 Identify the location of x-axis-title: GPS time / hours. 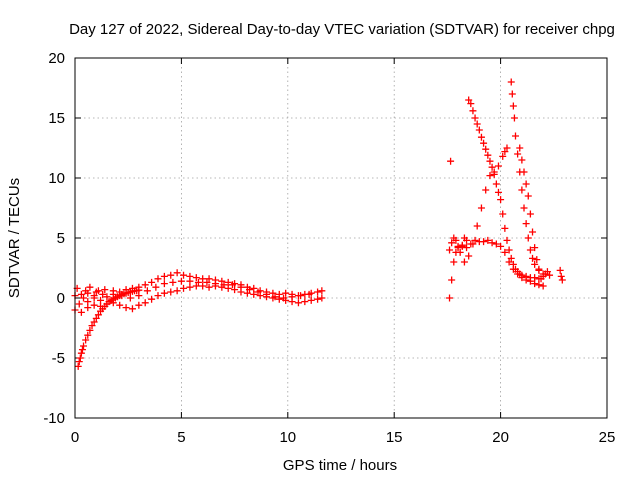
(340, 465).